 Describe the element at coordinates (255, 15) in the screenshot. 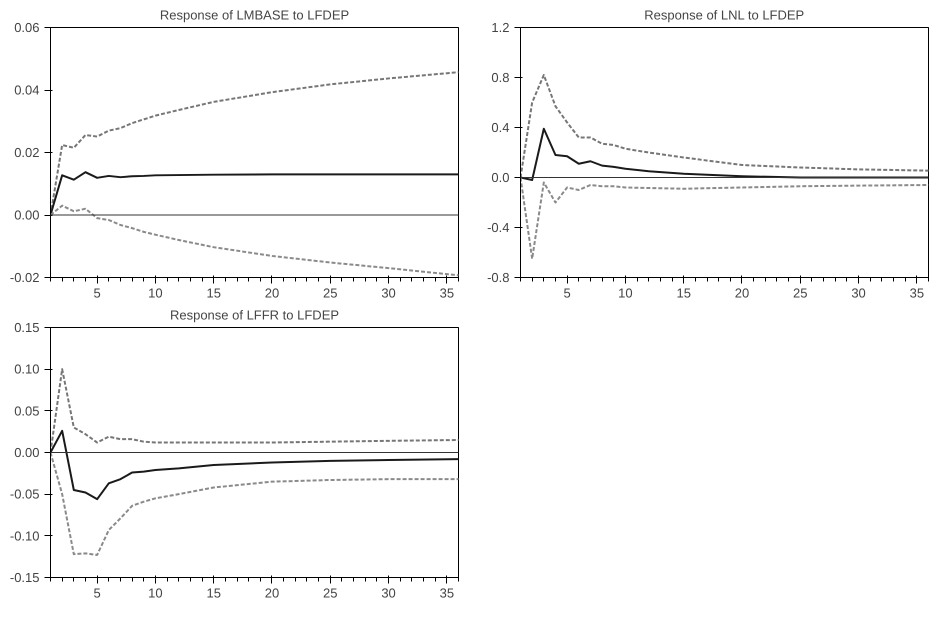

I see `chart-title: Response of LMBASE to LFDEP` at that location.